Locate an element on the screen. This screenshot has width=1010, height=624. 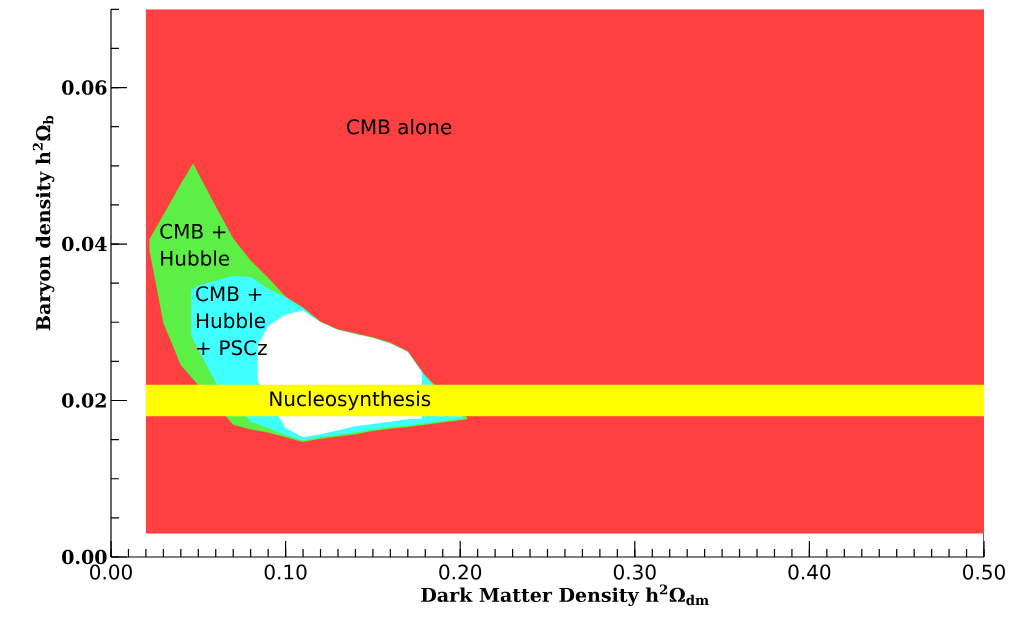
x-axis-title: Dark Matter Density h$^{2}$Ω$_{dm}$ is located at coordinates (565, 595).